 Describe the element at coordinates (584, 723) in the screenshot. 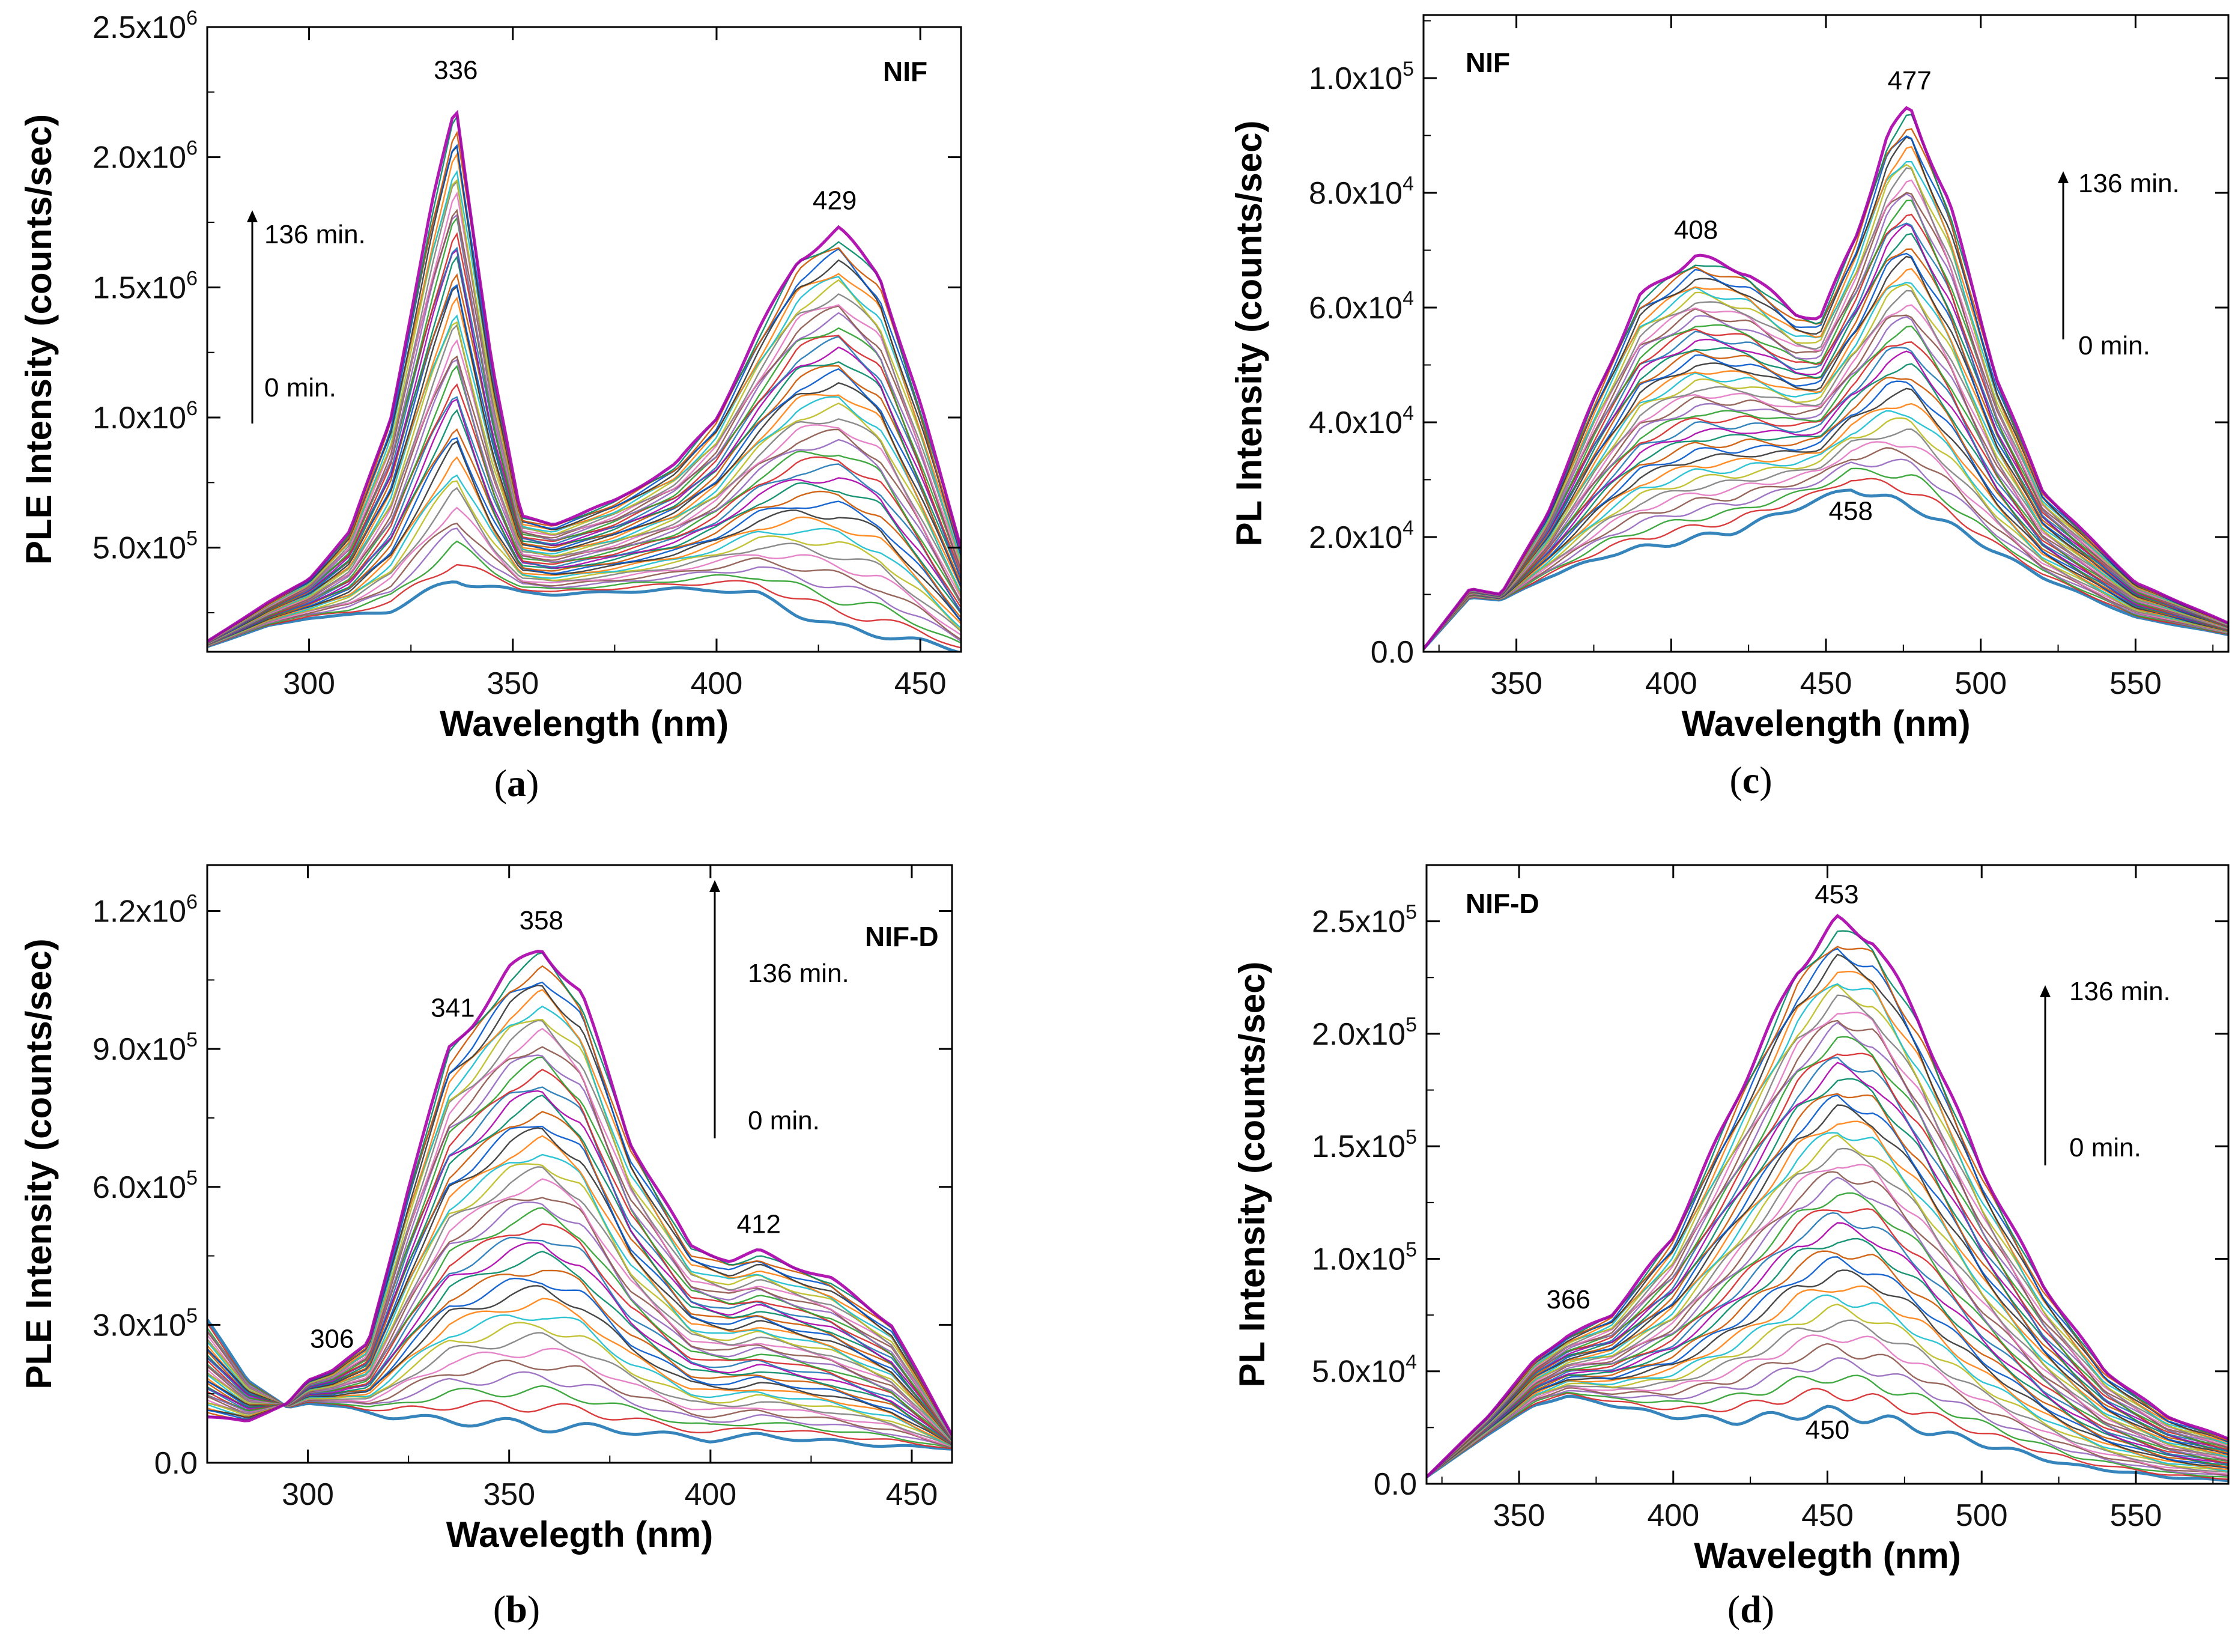

I see `x-axis-title: Wavelength (nm)` at that location.